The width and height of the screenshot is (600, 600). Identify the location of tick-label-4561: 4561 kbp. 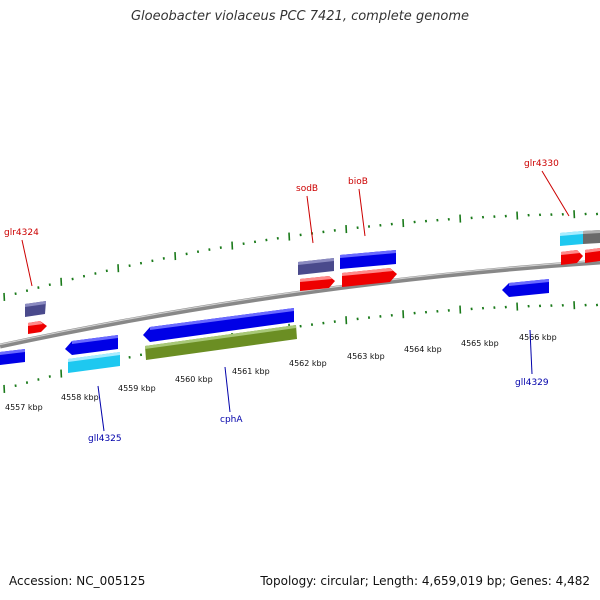
(251, 371).